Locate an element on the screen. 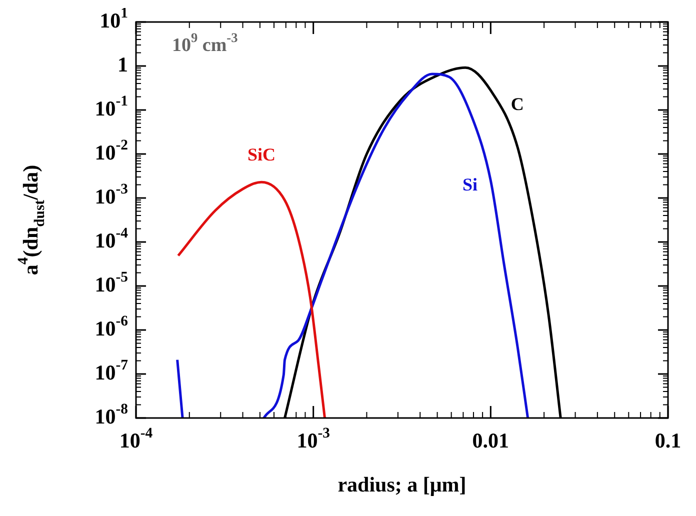 This screenshot has height=516, width=696. series-label: Si is located at coordinates (470, 184).